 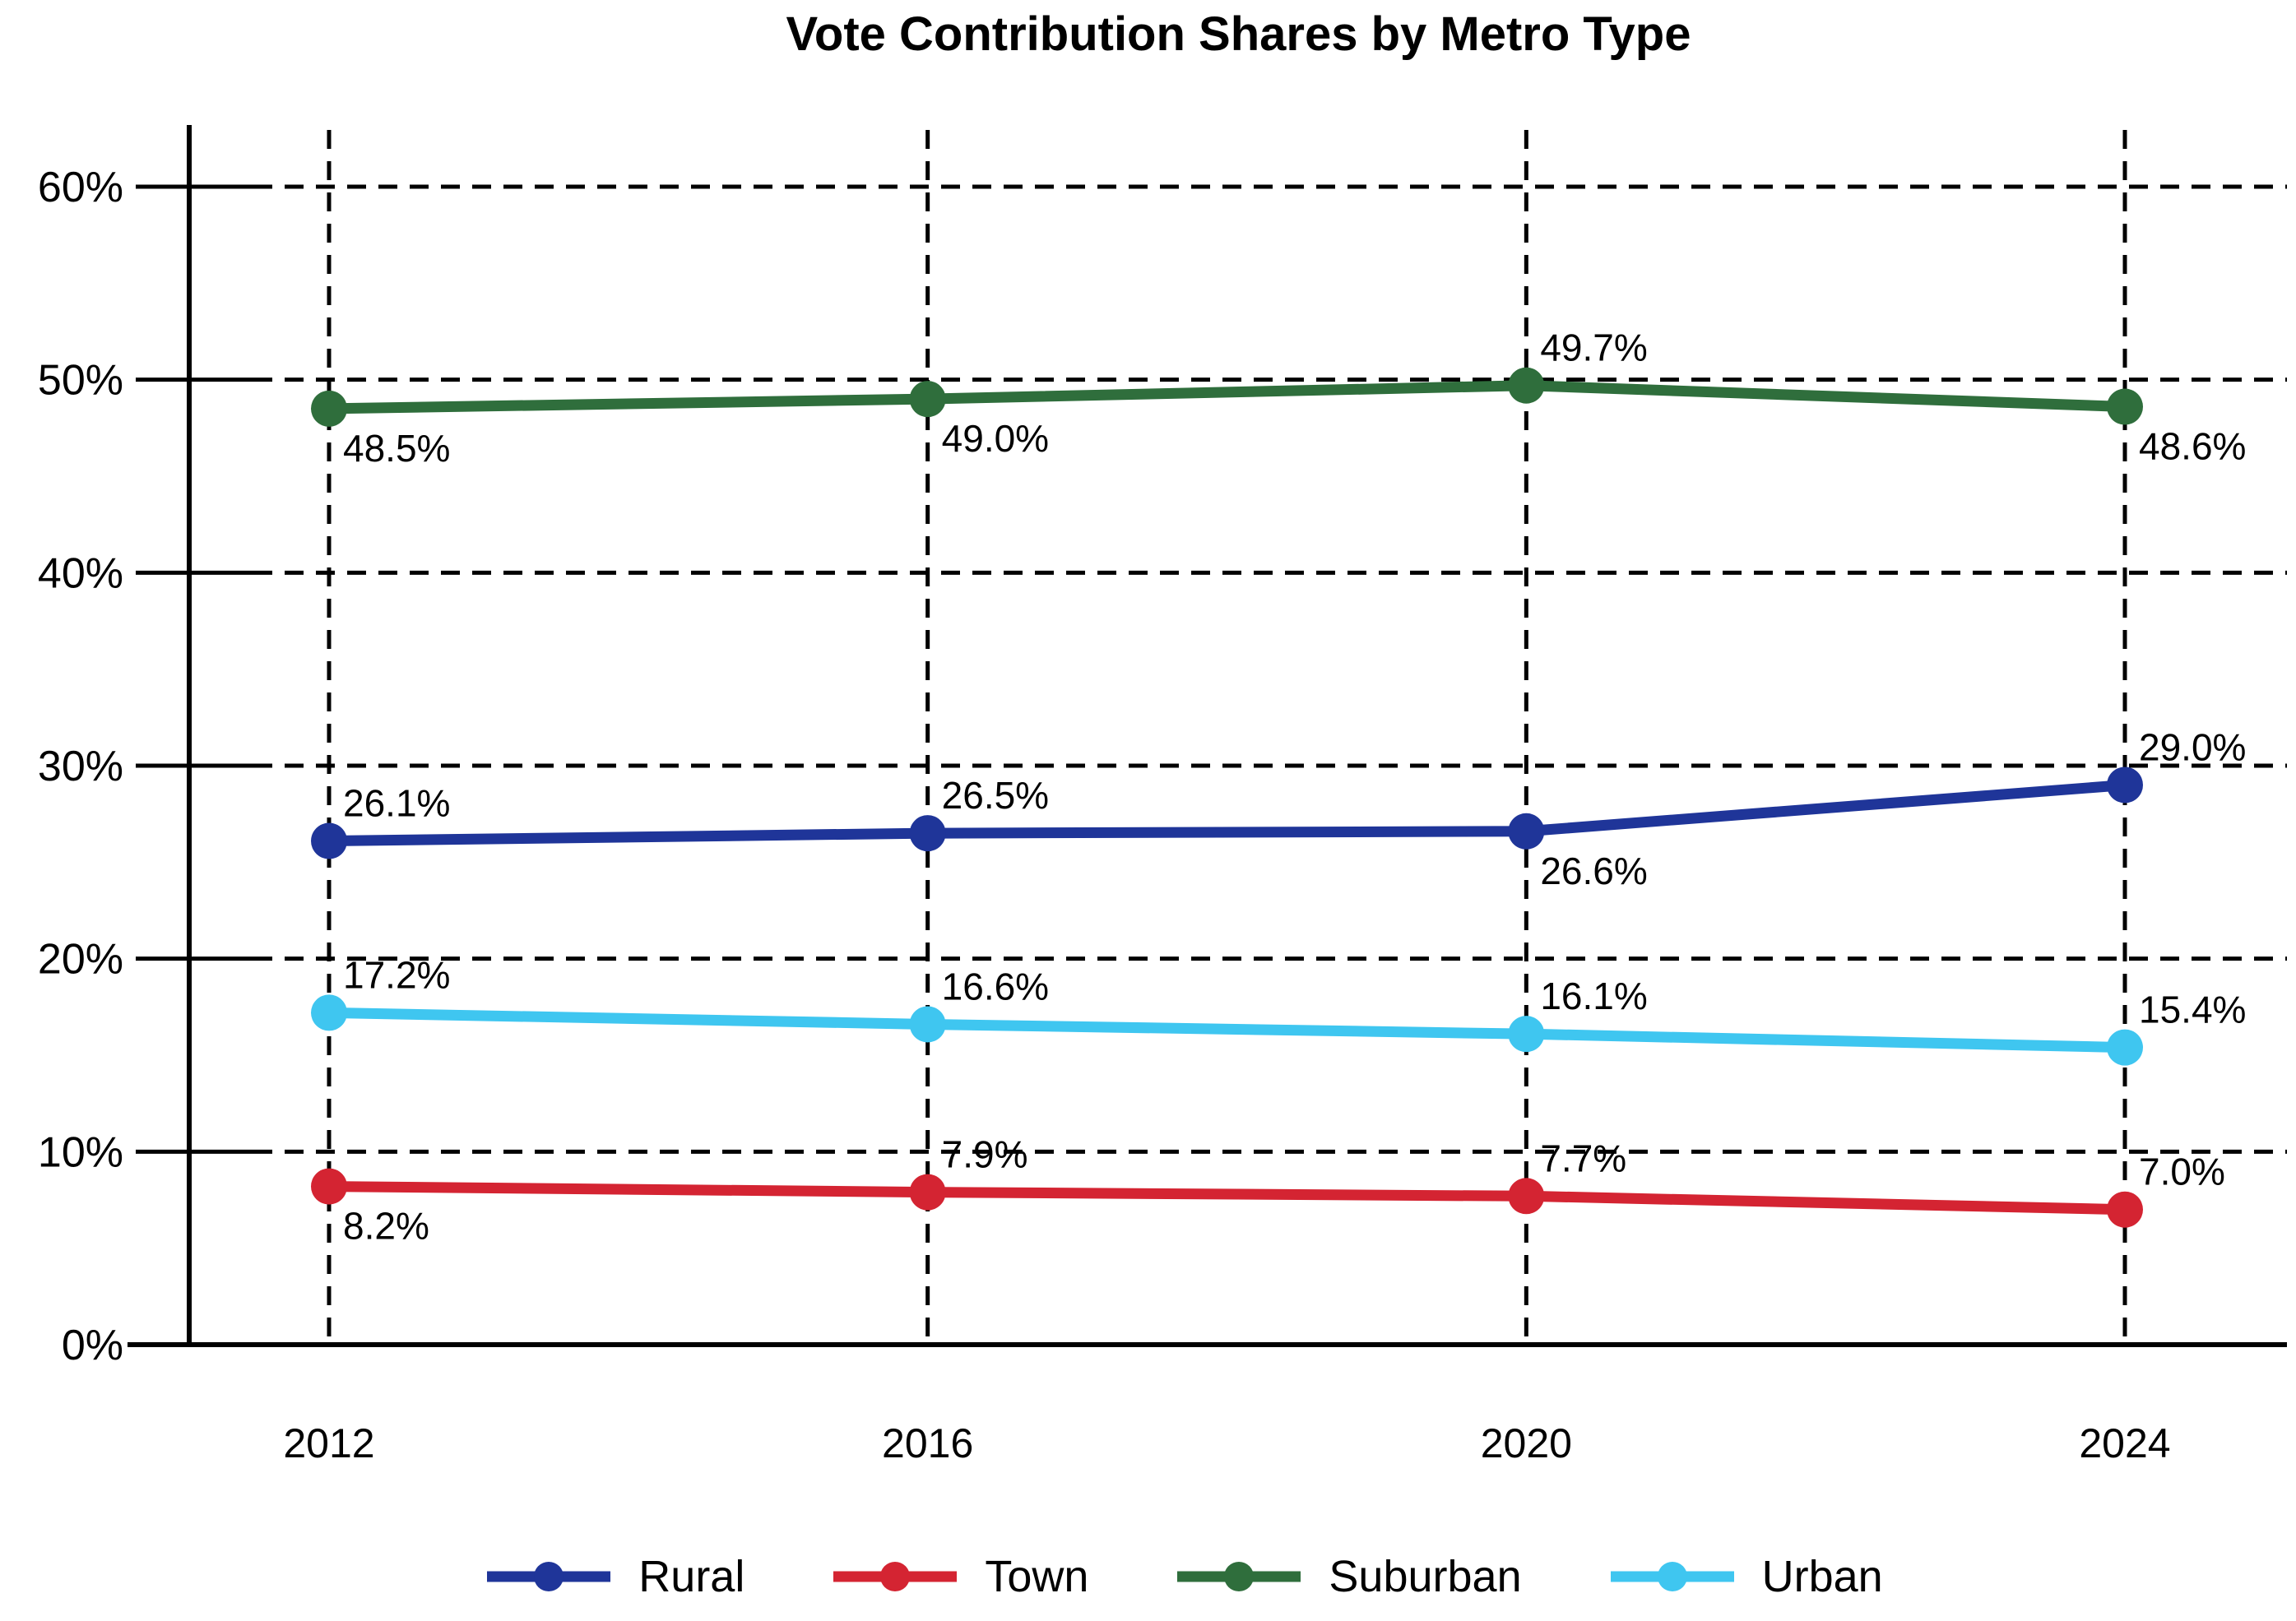 I want to click on point-value-label: 16.1%, so click(x=1593, y=996).